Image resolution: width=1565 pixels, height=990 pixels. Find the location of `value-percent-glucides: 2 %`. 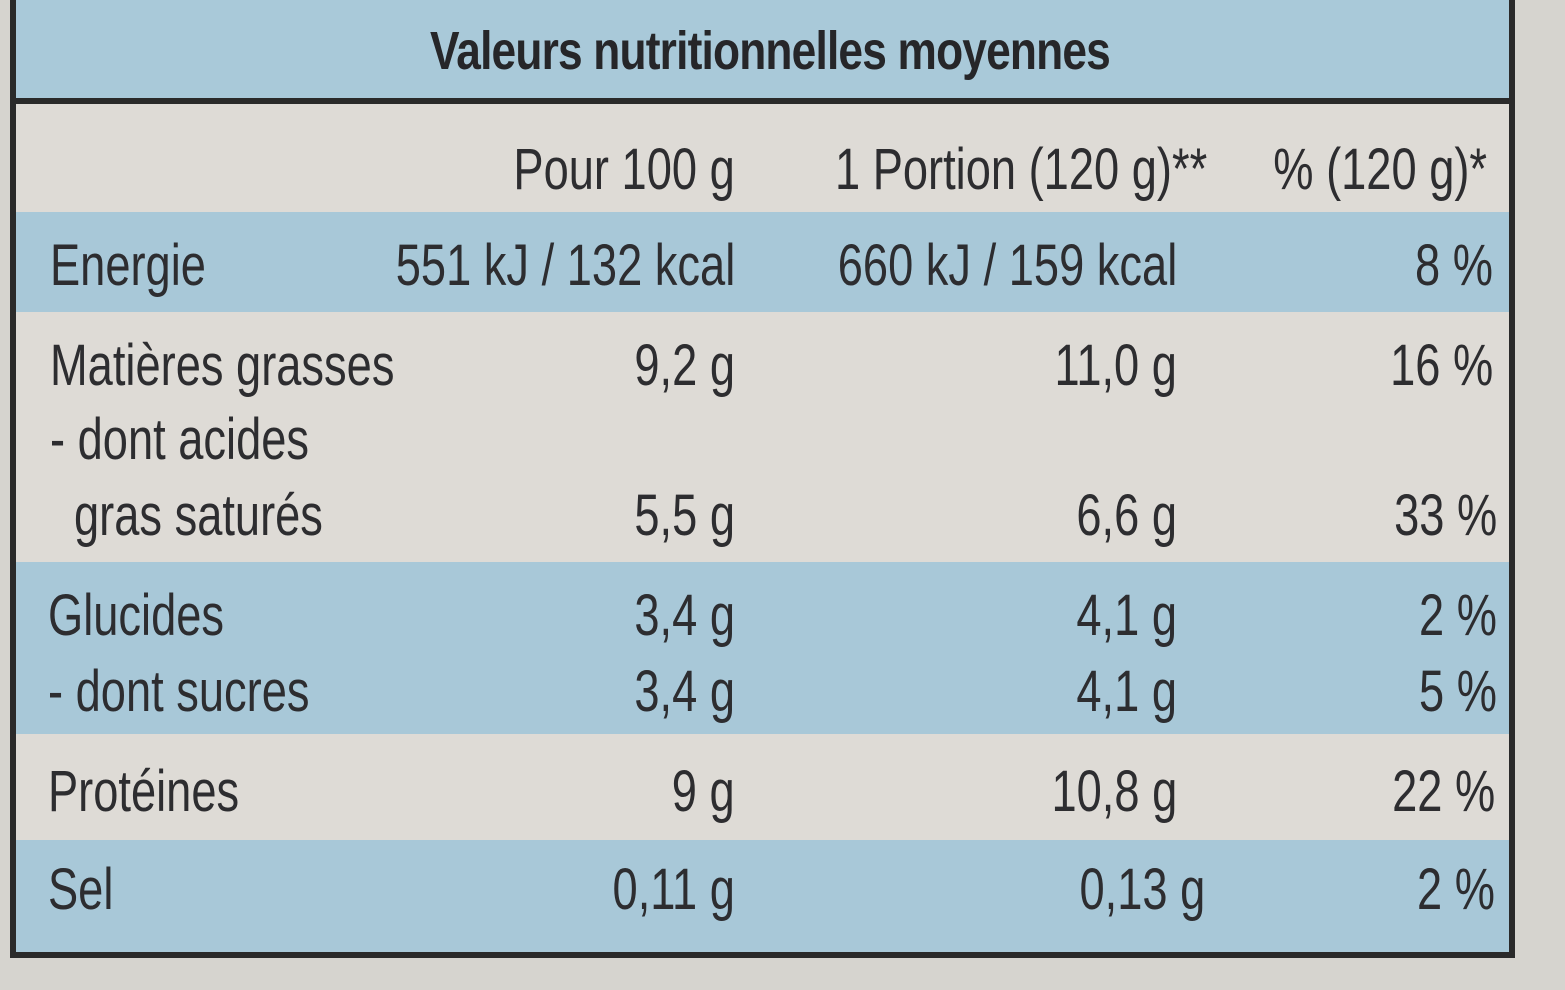

value-percent-glucides: 2 % is located at coordinates (1458, 615).